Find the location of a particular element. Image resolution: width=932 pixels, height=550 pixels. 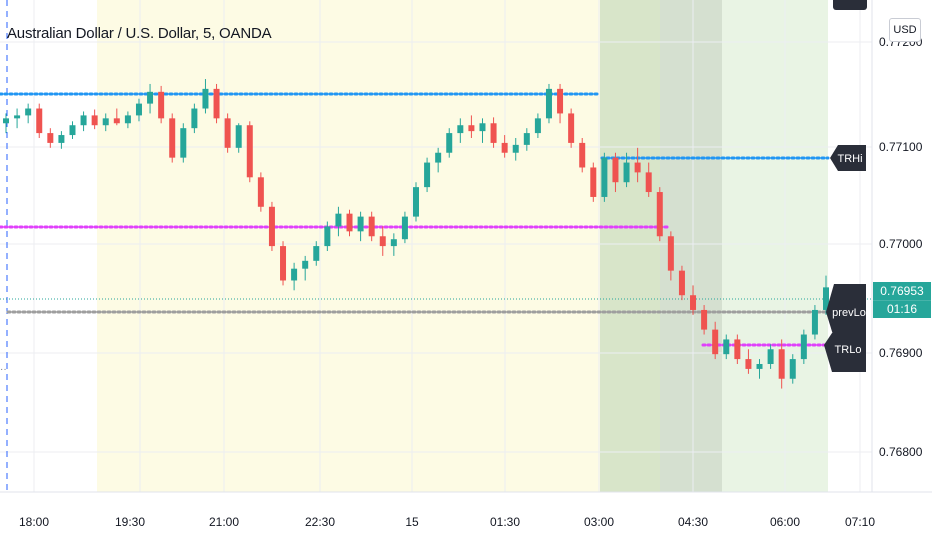

prevlo-label: prevLo is located at coordinates (846, 311).